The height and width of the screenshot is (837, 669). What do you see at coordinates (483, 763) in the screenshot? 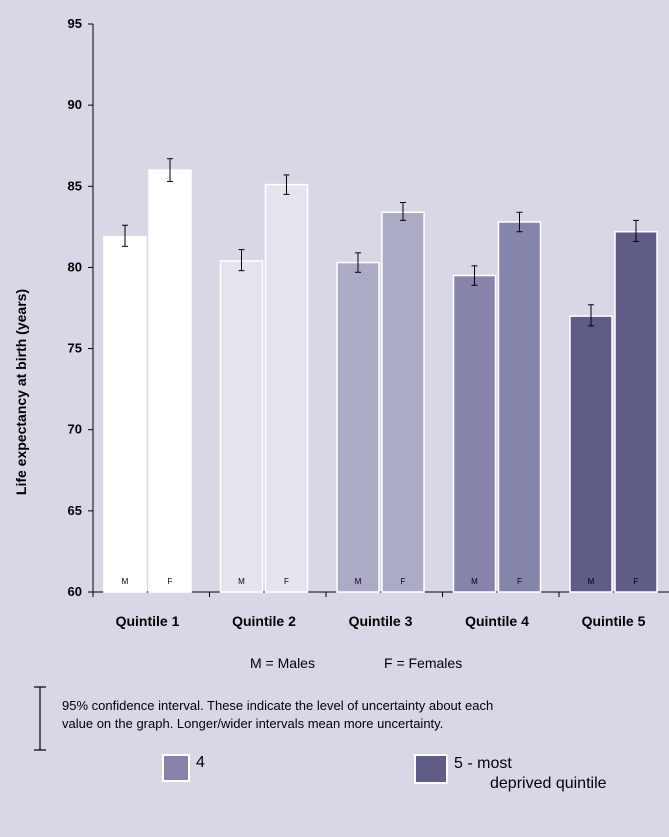
I see `legend-label-5-line-1: 5 - most` at bounding box center [483, 763].